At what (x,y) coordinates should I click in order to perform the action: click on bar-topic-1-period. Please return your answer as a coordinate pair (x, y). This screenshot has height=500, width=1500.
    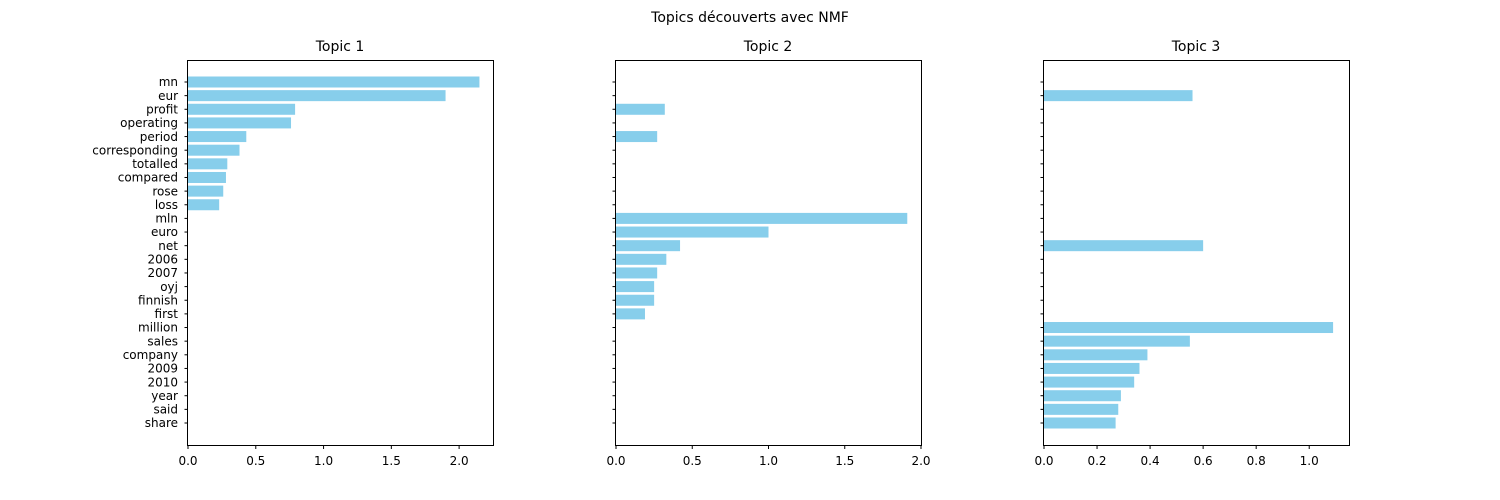
    Looking at the image, I should click on (217, 137).